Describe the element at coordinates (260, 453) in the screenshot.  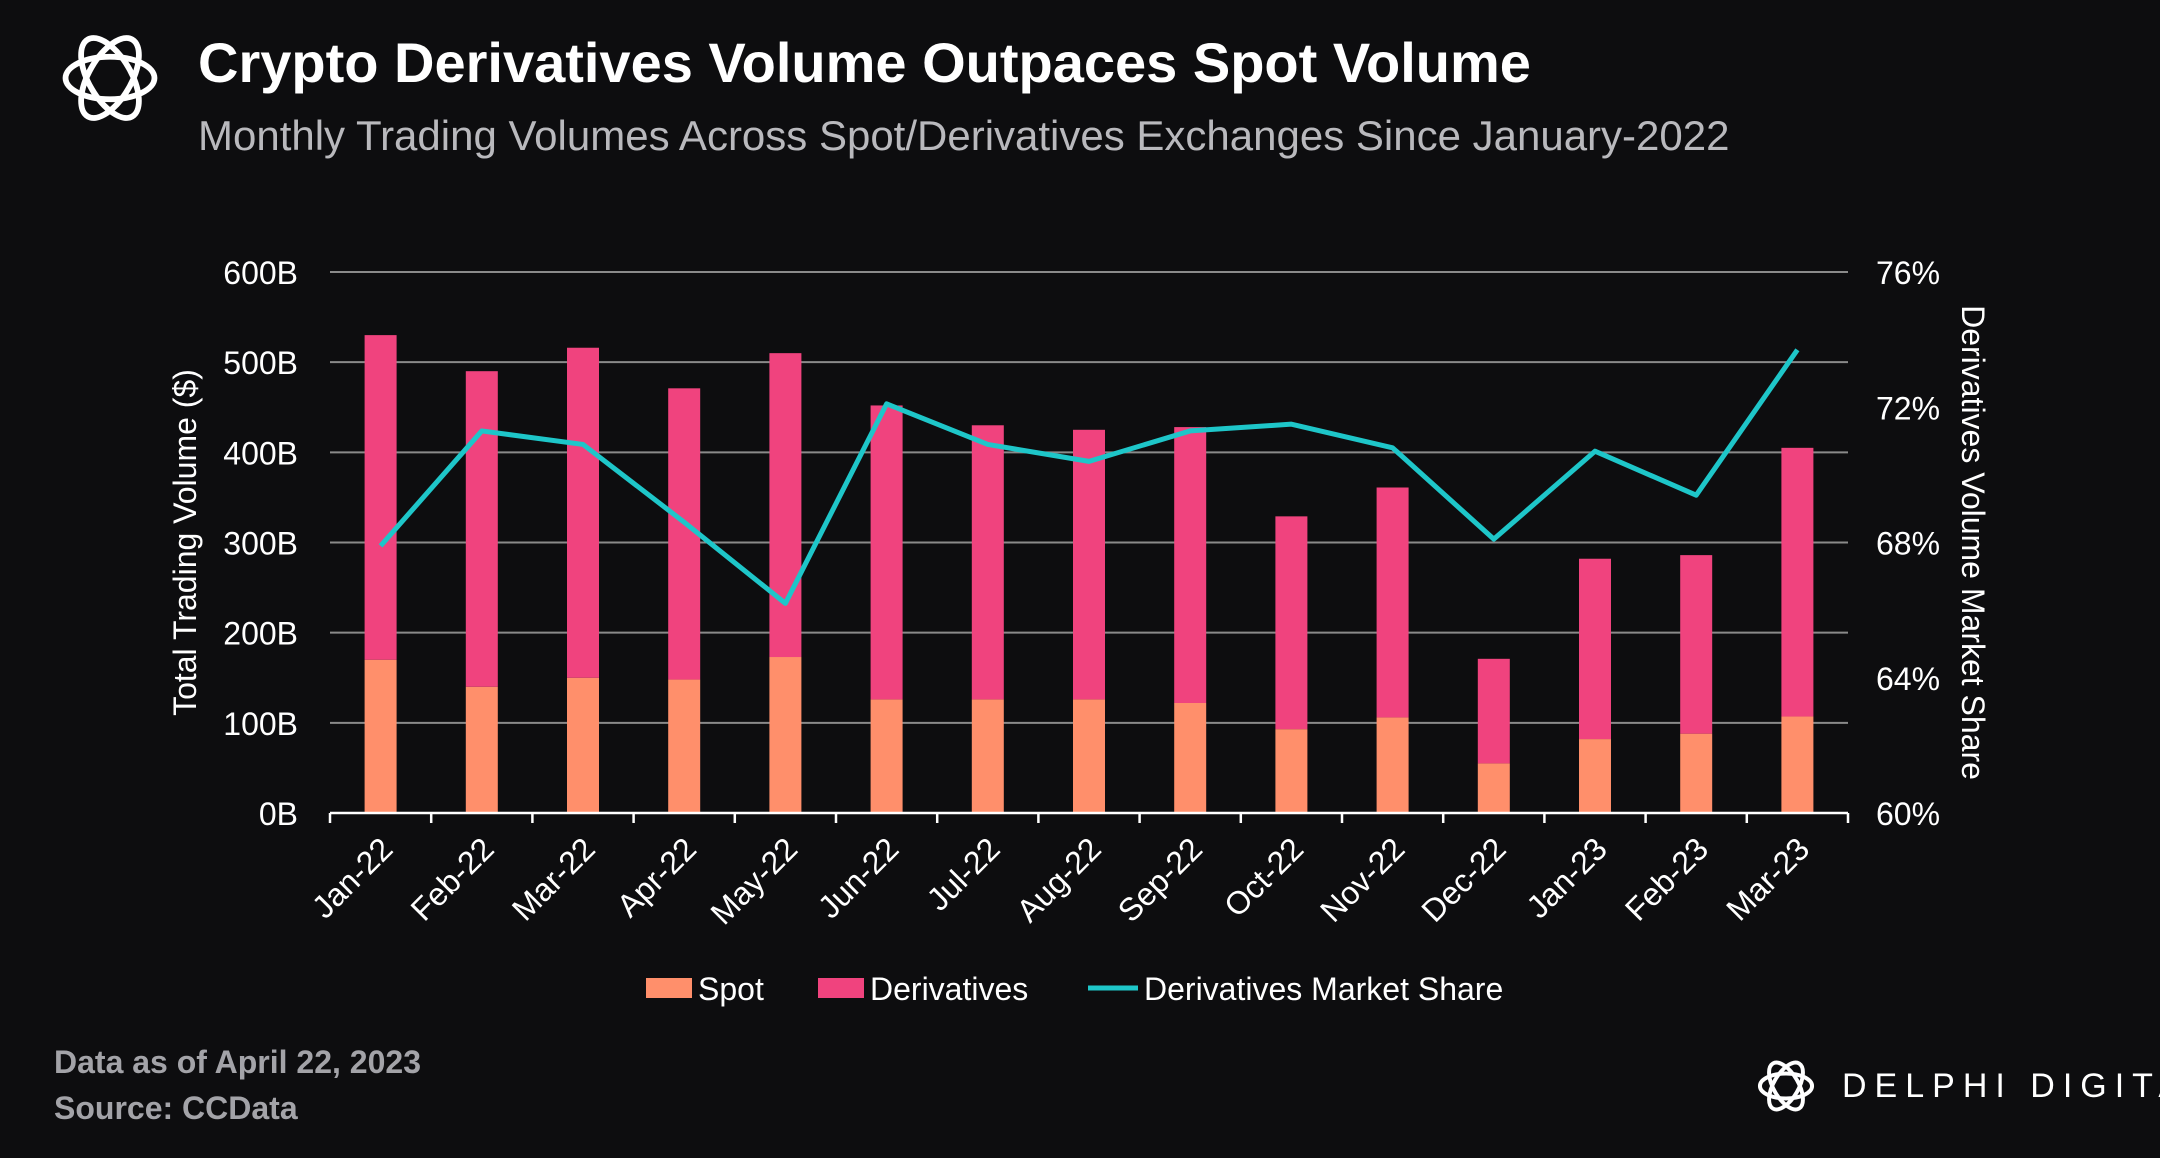
I see `y-tick-label: 400B` at that location.